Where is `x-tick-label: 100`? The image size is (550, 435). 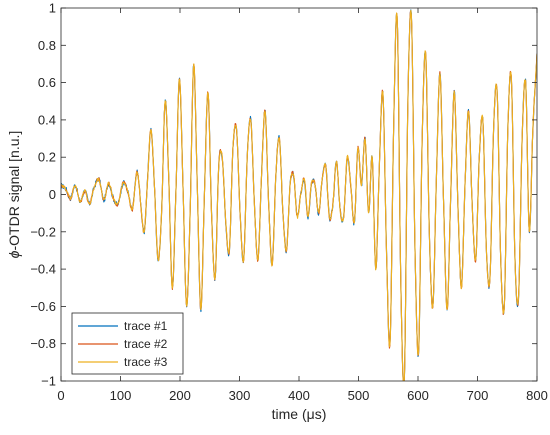 x-tick-label: 100 is located at coordinates (121, 395).